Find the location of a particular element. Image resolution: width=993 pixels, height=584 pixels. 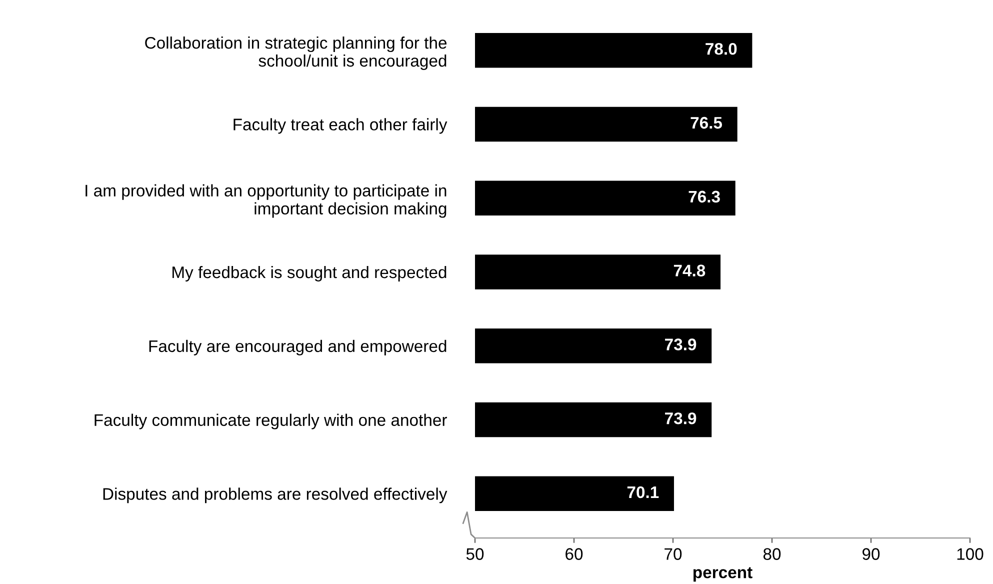

data-label: 78.0 is located at coordinates (721, 49).